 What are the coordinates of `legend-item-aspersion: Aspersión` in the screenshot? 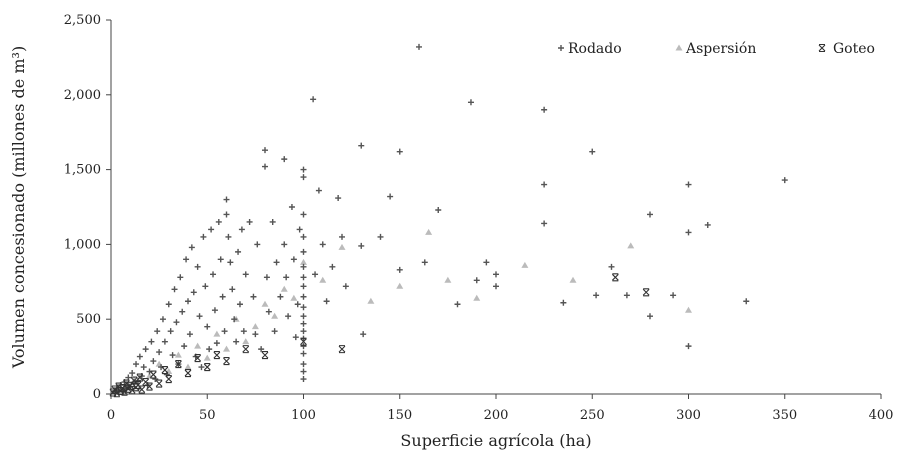 It's located at (715, 49).